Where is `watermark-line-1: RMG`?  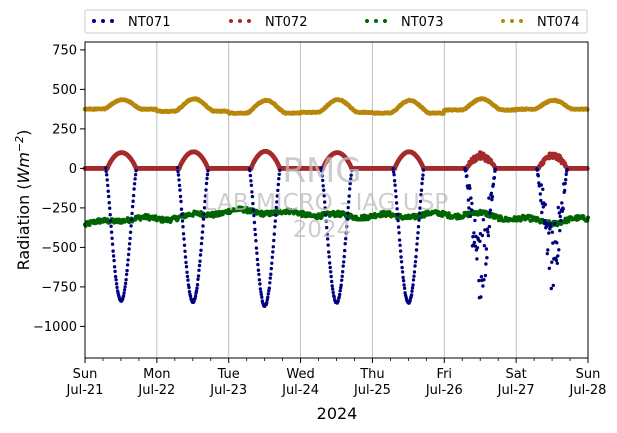 watermark-line-1: RMG is located at coordinates (321, 171).